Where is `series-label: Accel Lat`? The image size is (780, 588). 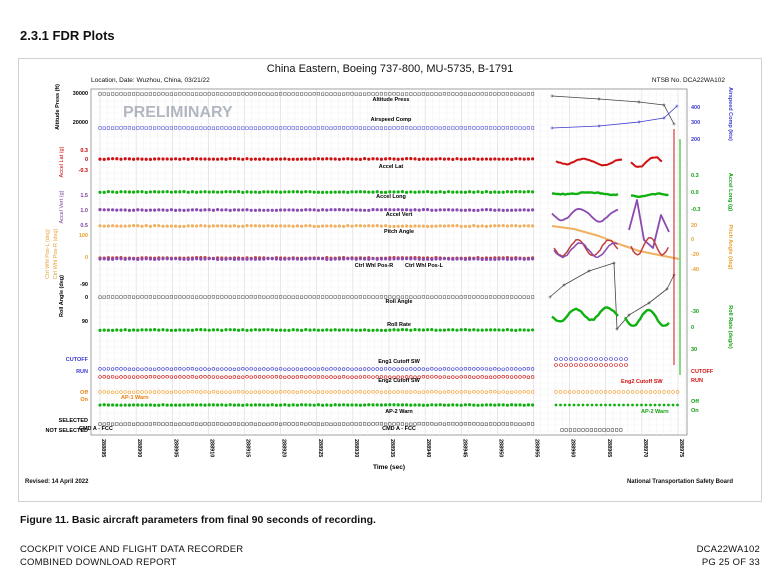 series-label: Accel Lat is located at coordinates (391, 167).